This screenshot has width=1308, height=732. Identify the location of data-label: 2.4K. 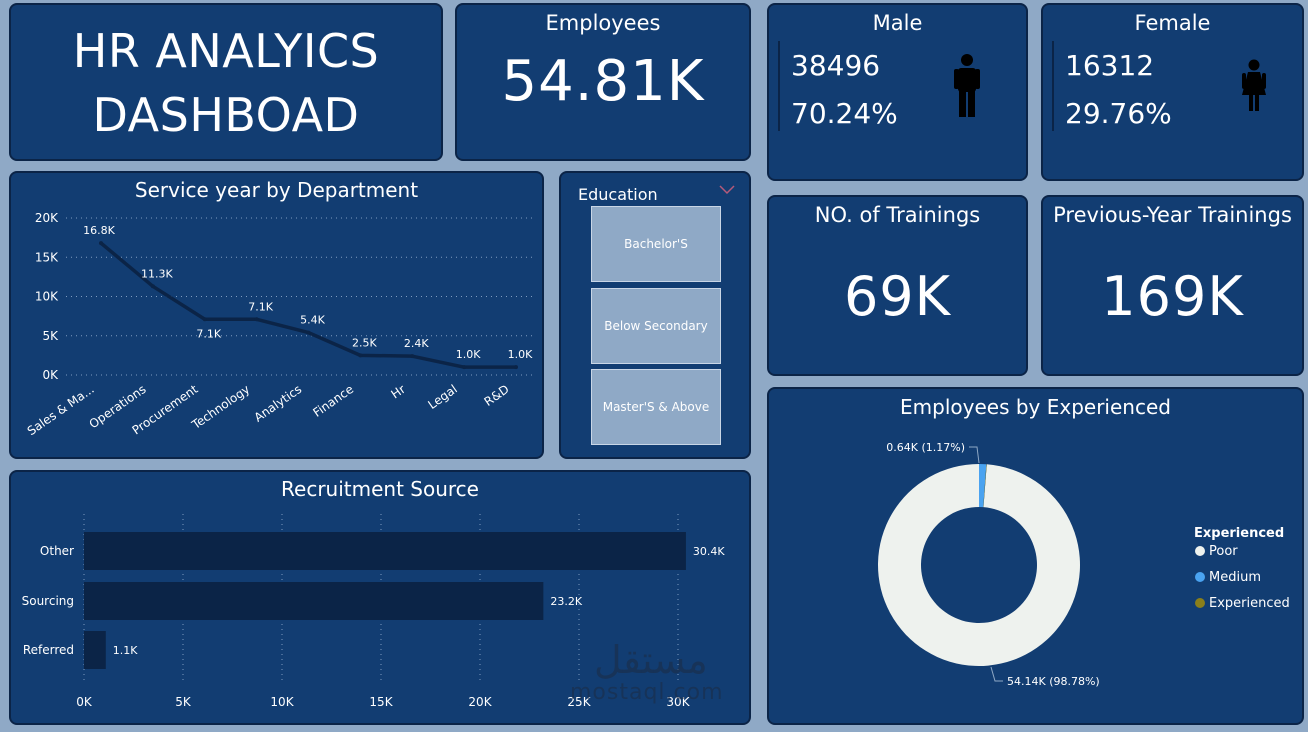
(416, 343).